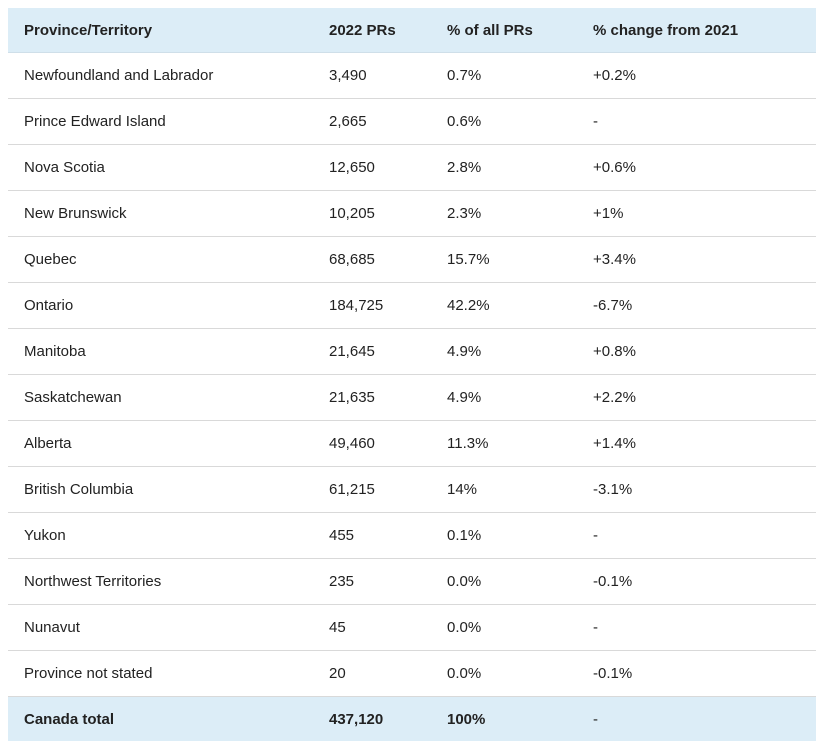 The width and height of the screenshot is (816, 741). I want to click on table-footer: Canada total 437,120 100% -, so click(412, 719).